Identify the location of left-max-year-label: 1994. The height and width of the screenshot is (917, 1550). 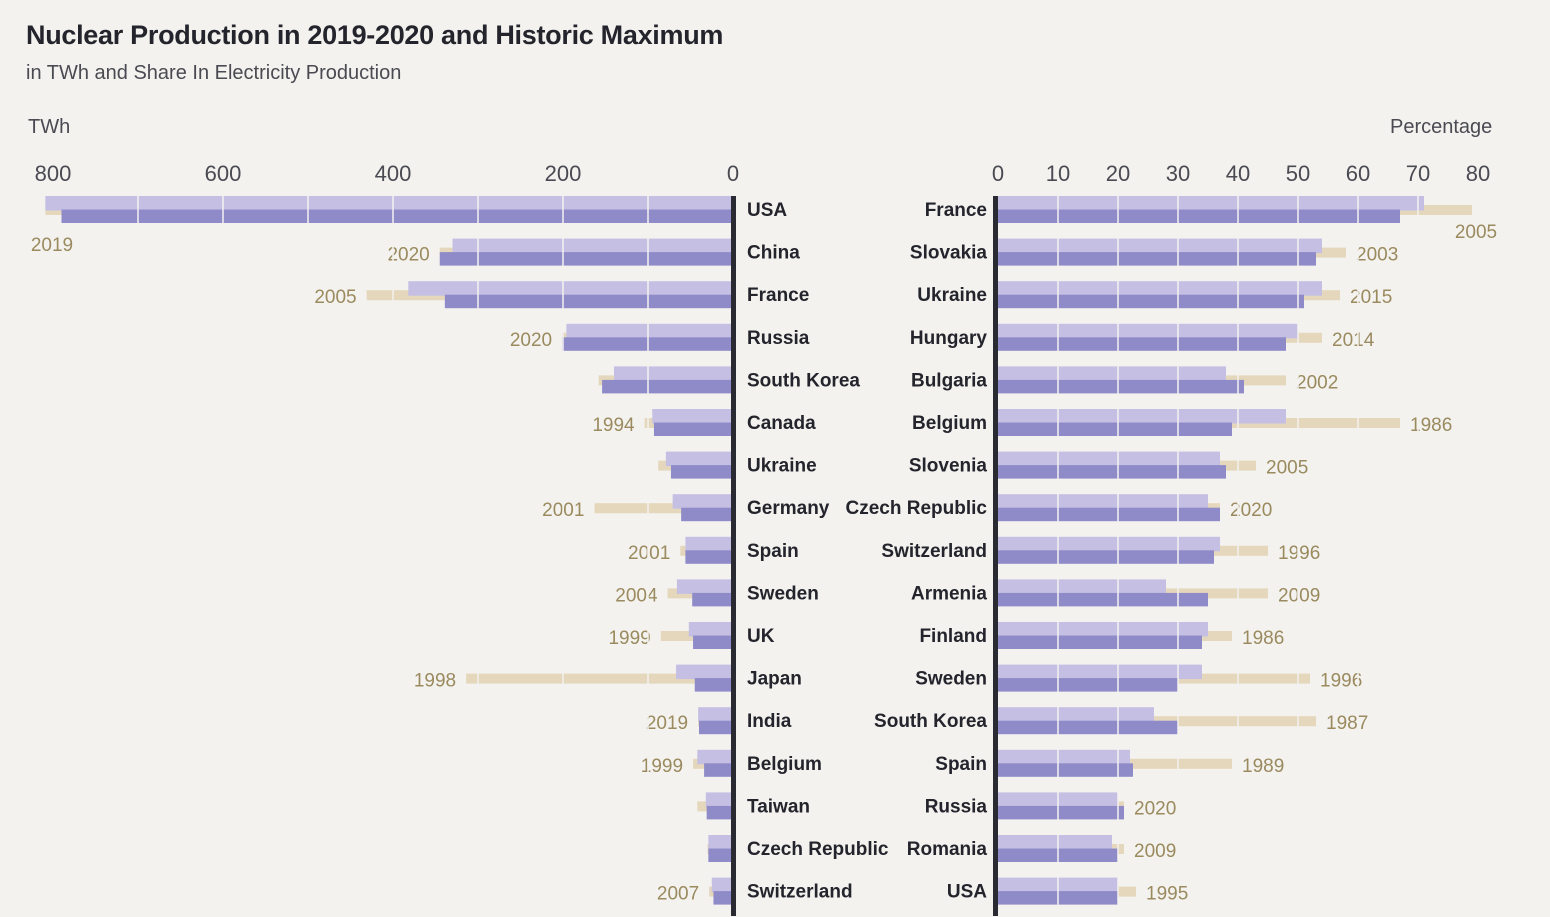
(613, 425).